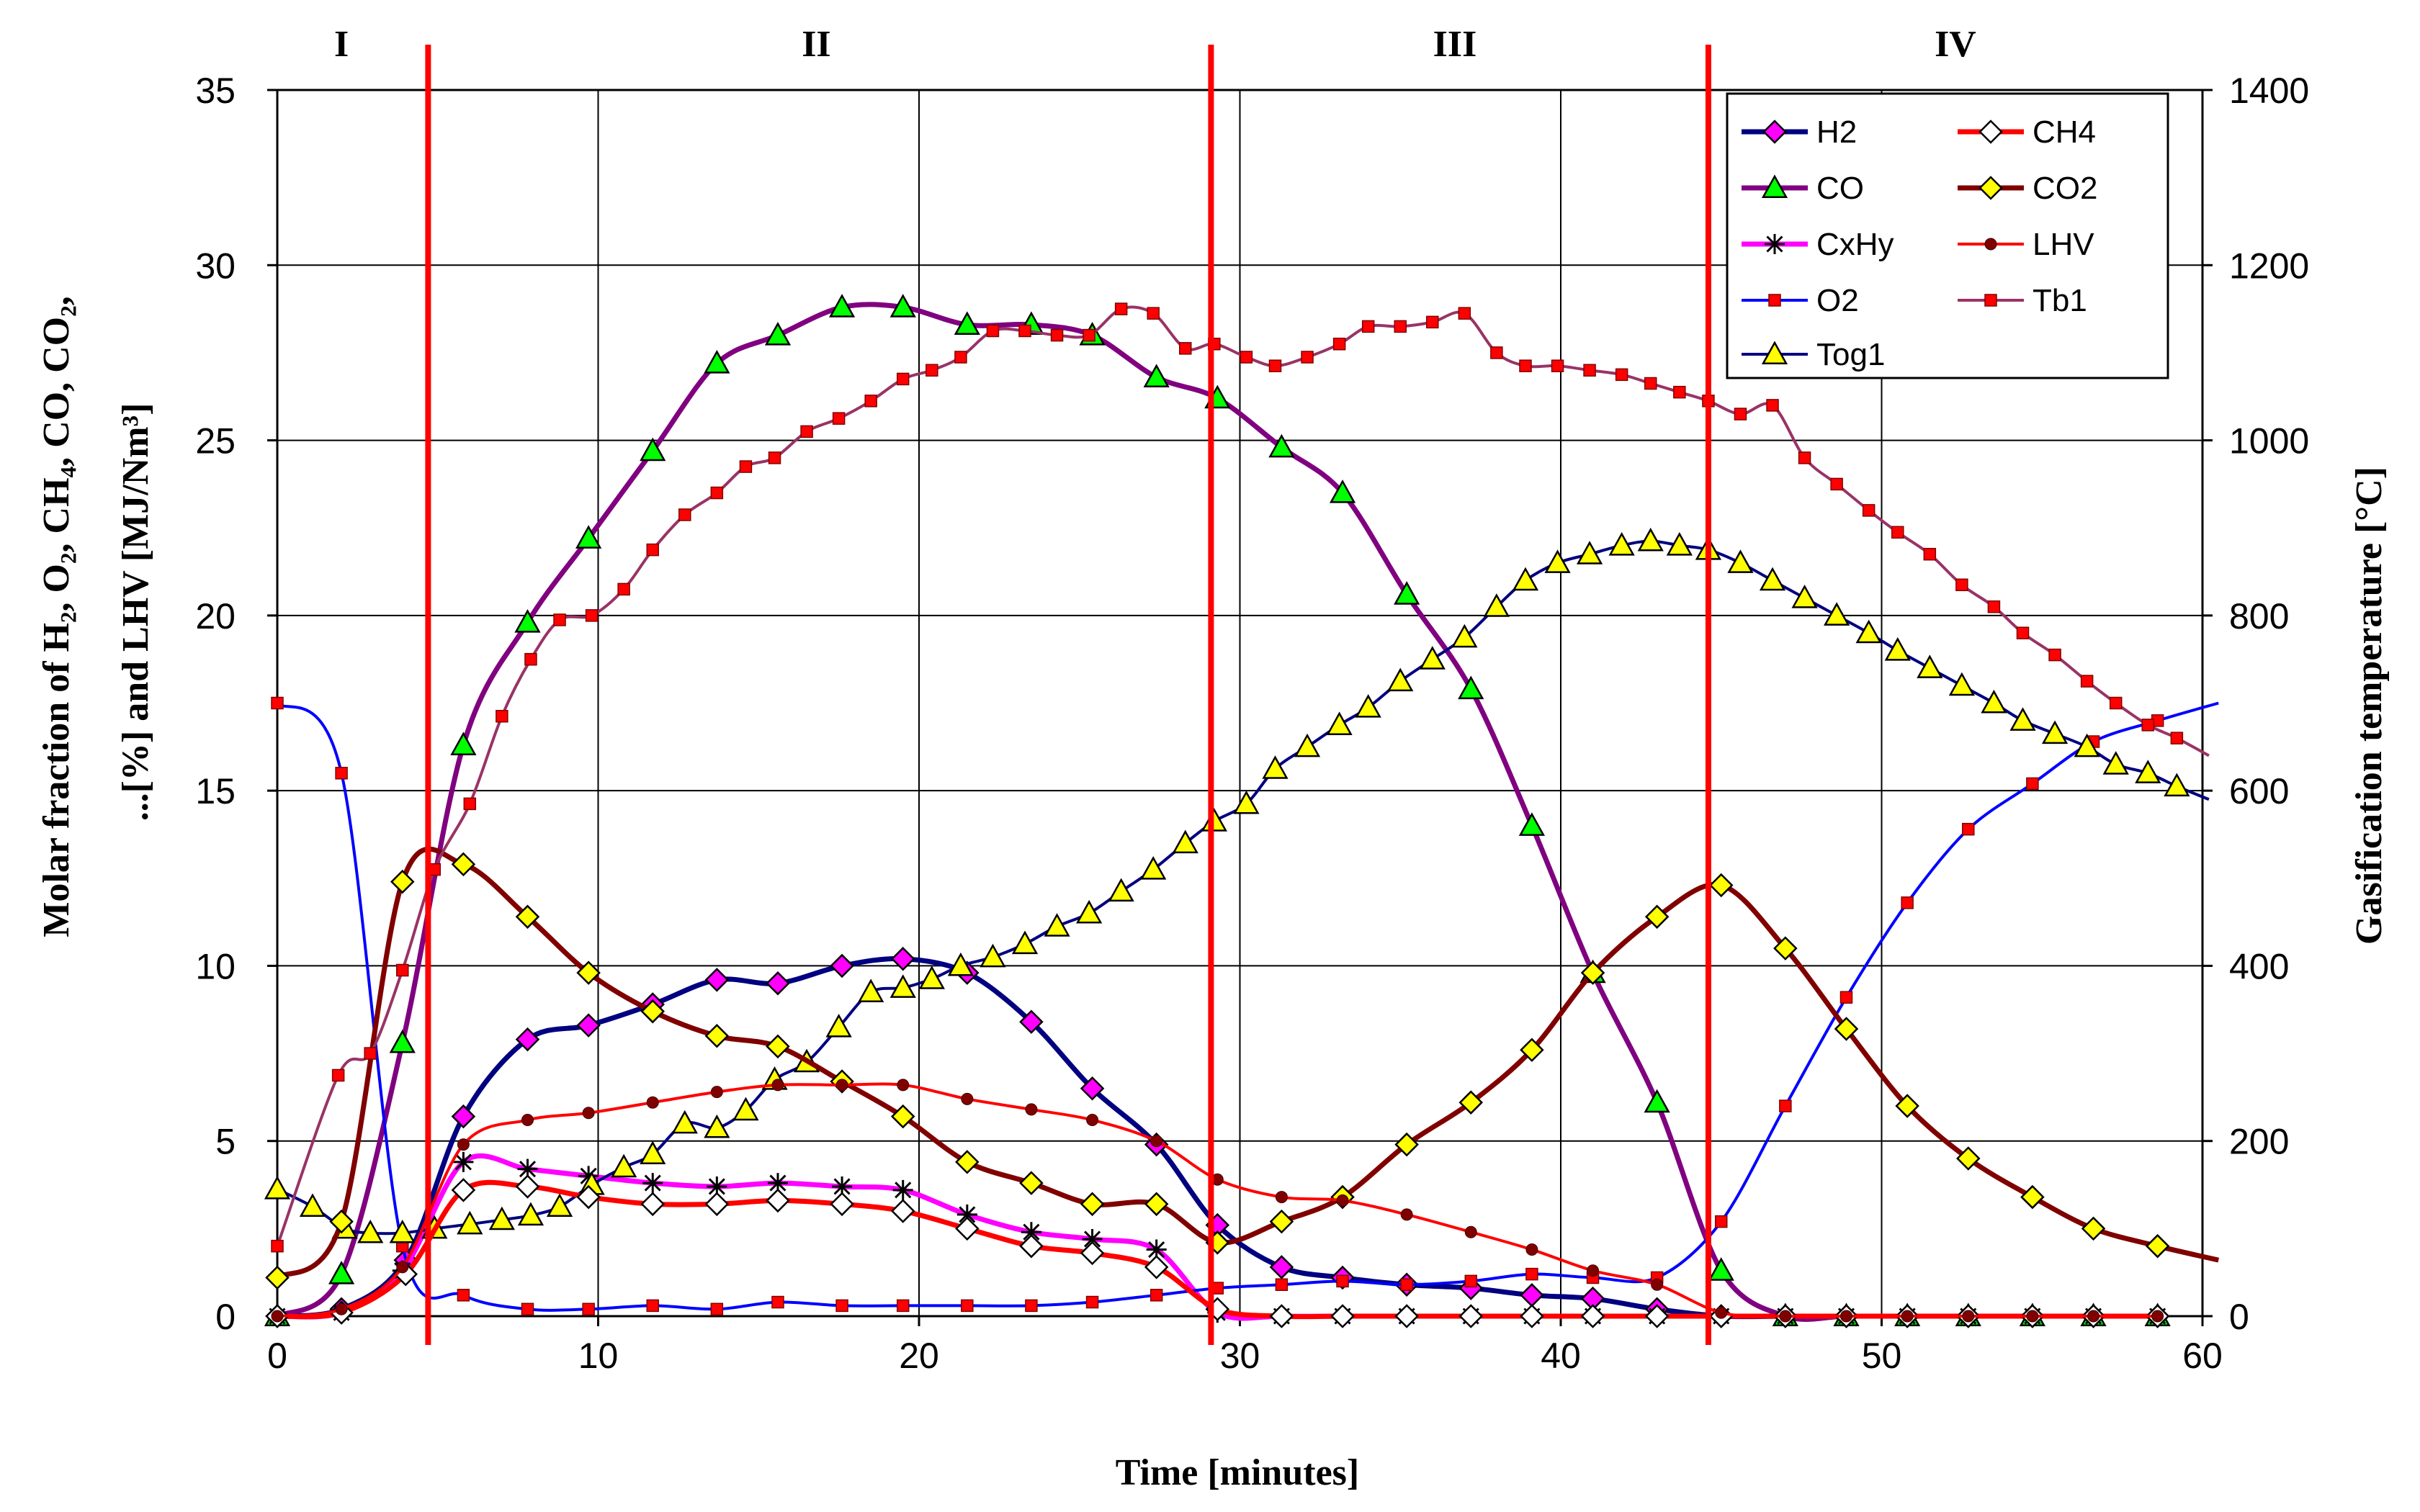 Image resolution: width=2420 pixels, height=1512 pixels. I want to click on legend: H2 CH4 CO CO2 CxHy LHV O2 Tb1 Tog1, so click(1948, 235).